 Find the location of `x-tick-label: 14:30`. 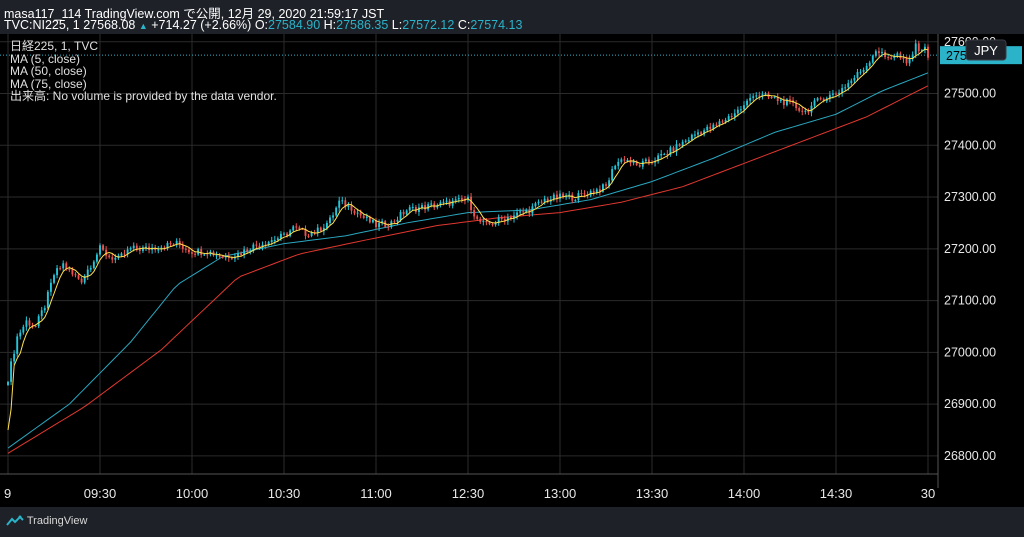

x-tick-label: 14:30 is located at coordinates (836, 493).